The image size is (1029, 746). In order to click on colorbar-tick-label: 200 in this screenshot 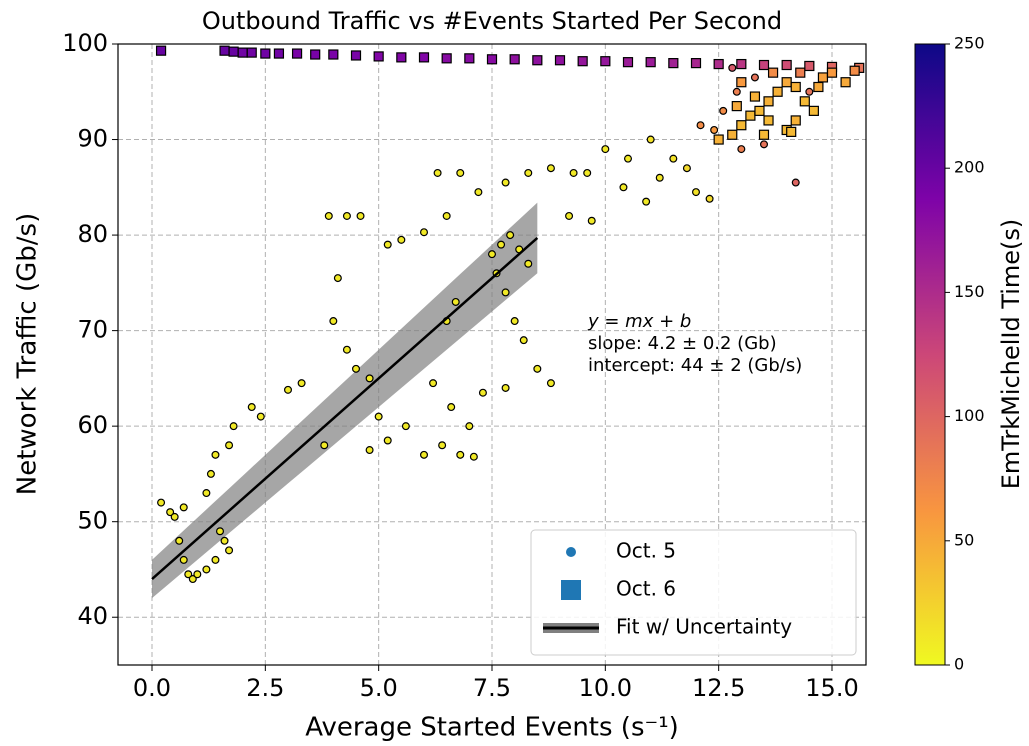, I will do `click(969, 167)`.